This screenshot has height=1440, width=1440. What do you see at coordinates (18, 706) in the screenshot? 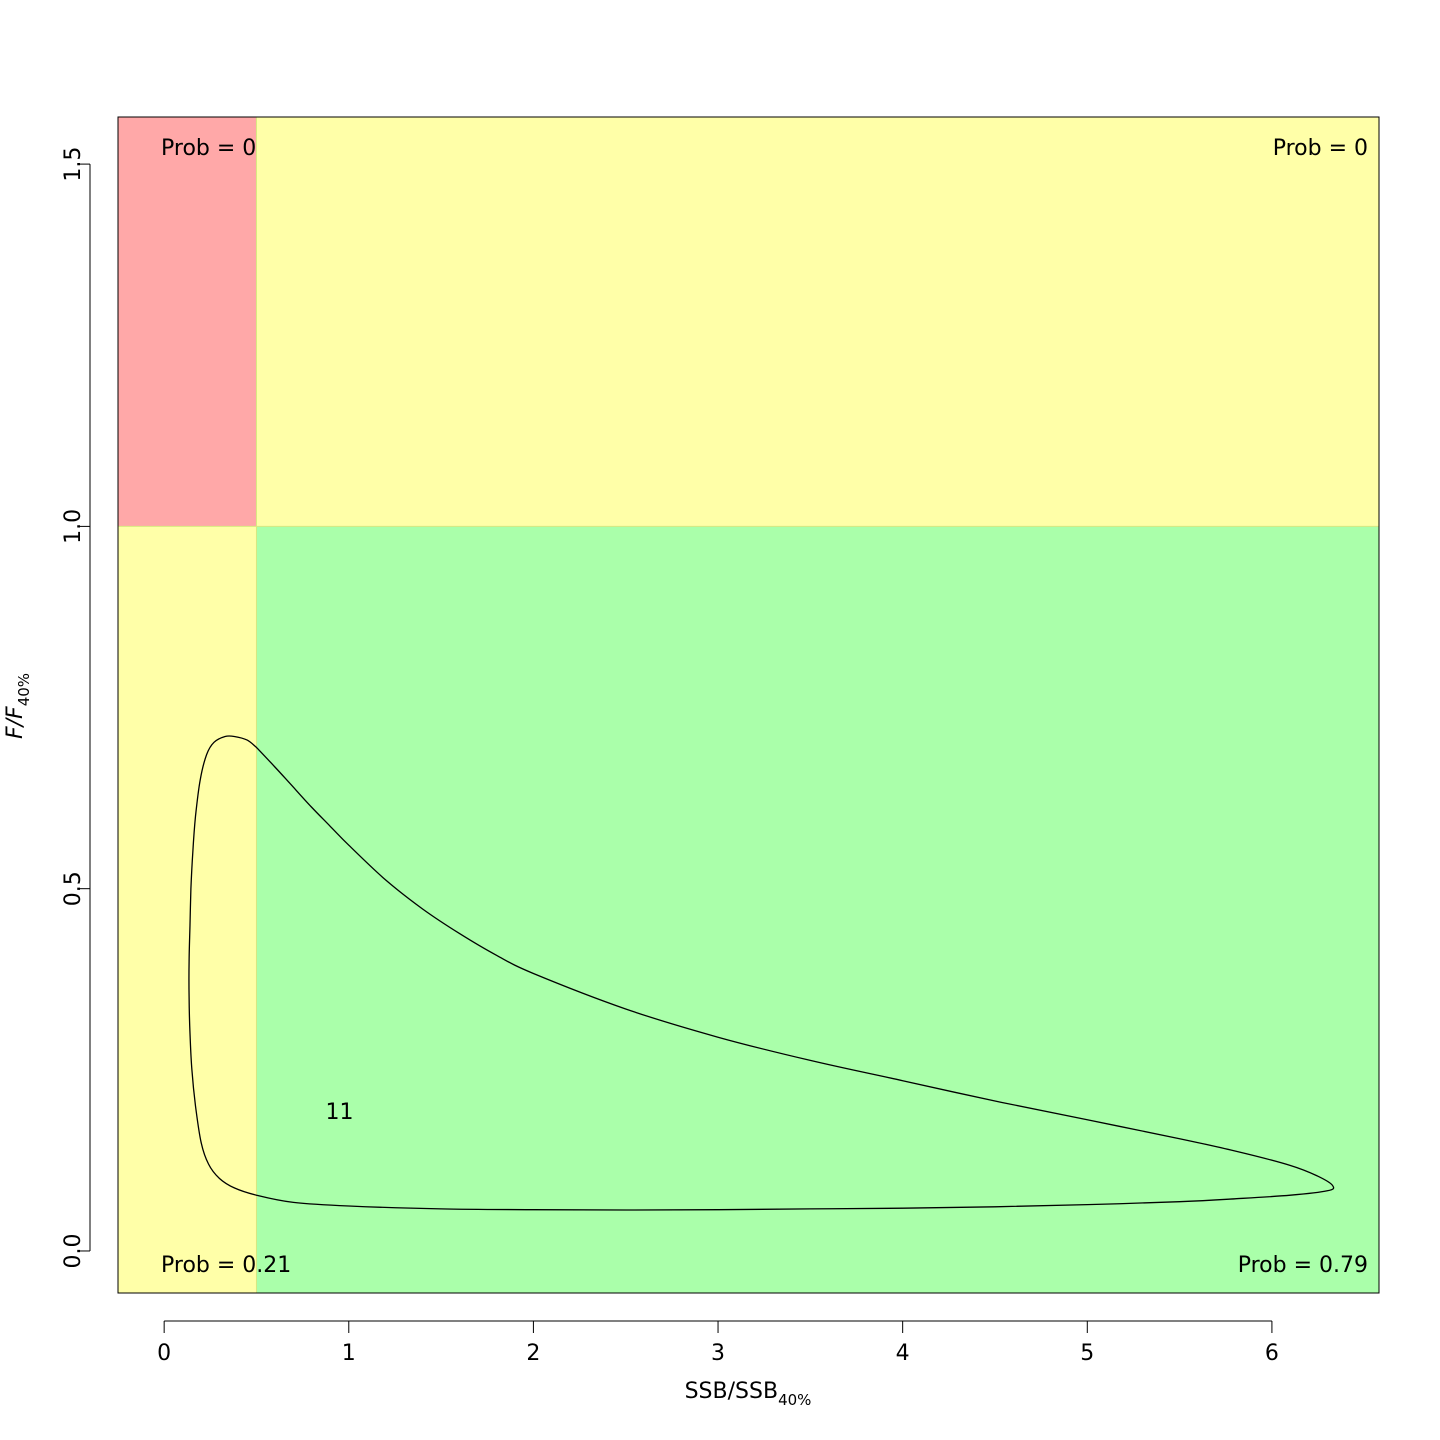
I see `y-axis-label: F/F40%` at bounding box center [18, 706].